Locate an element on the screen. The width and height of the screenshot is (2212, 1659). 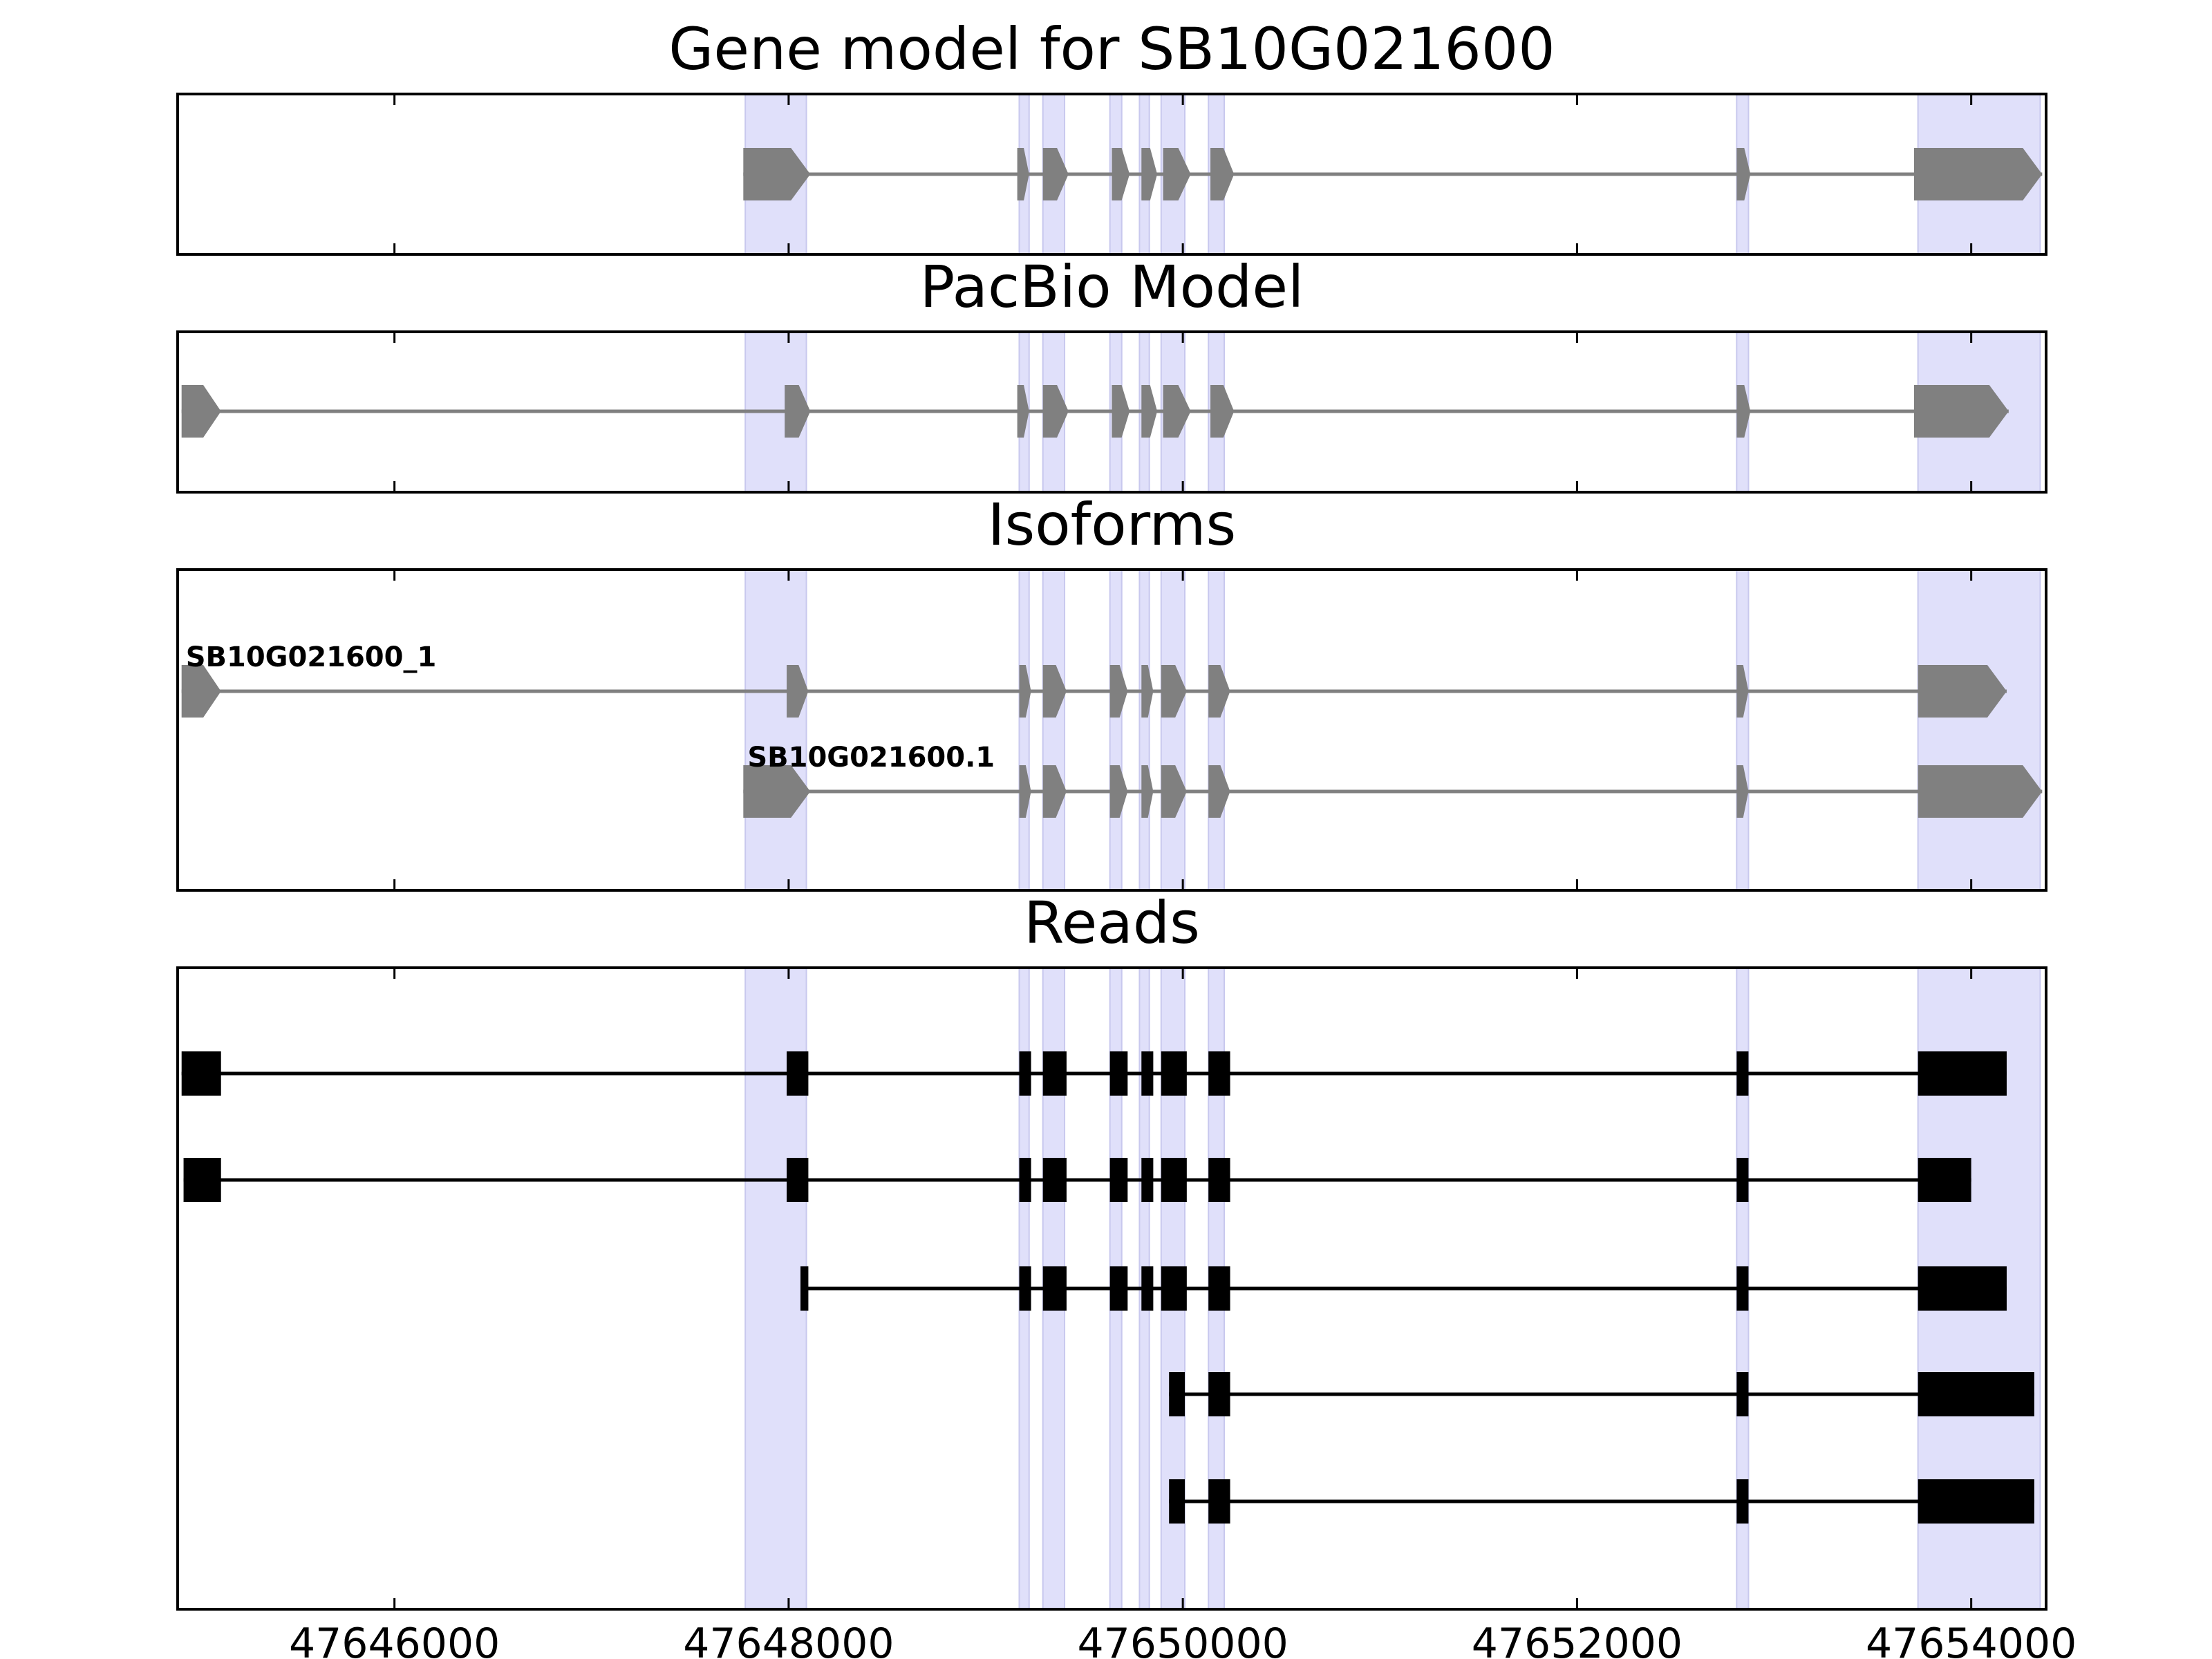
x-tick-label: 47646000 is located at coordinates (394, 1639).